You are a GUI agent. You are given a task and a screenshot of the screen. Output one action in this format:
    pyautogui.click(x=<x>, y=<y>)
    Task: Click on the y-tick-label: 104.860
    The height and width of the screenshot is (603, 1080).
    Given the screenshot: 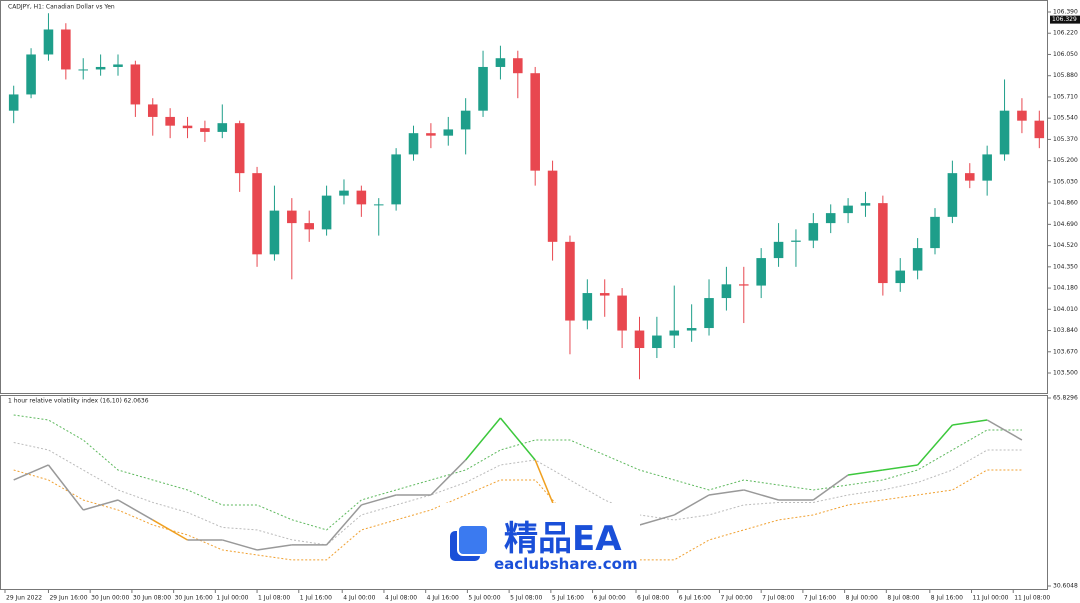 What is the action you would take?
    pyautogui.click(x=1065, y=203)
    